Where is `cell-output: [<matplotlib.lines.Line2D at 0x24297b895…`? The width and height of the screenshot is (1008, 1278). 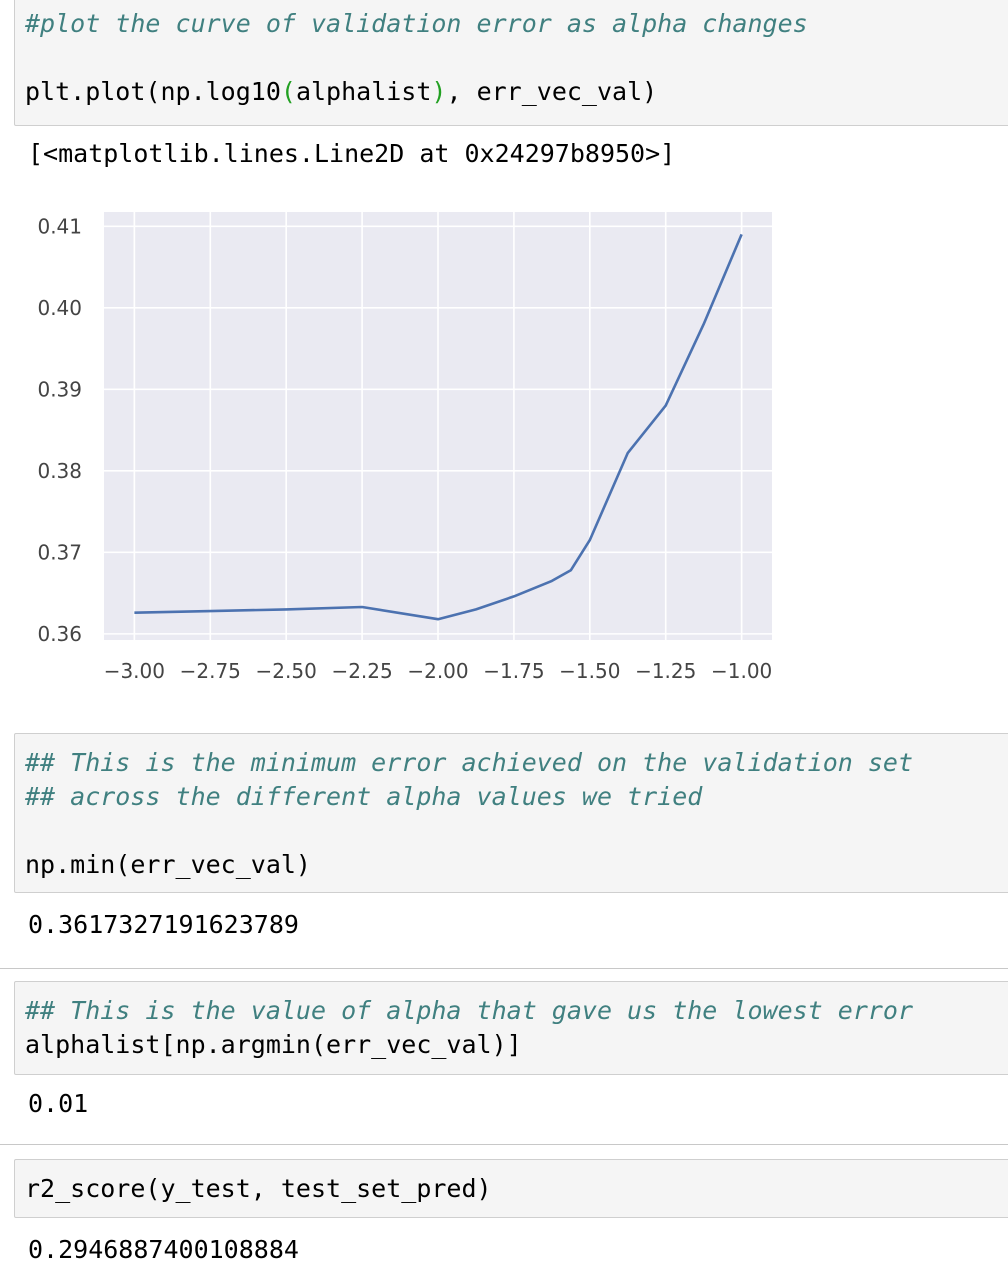
cell-output: [<matplotlib.lines.Line2D at 0x24297b895… is located at coordinates (352, 153).